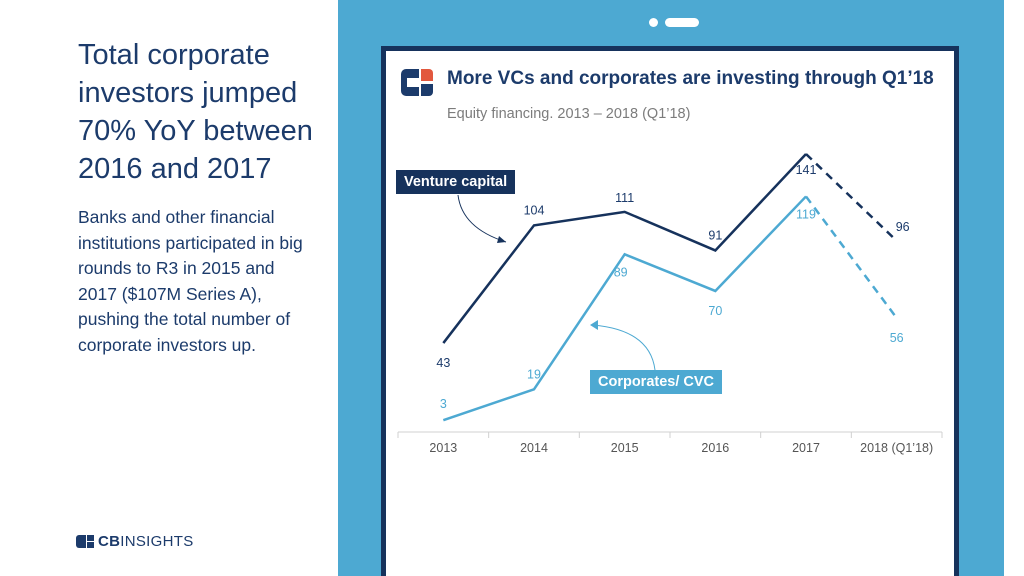 This screenshot has height=576, width=1024. I want to click on data-label: 43, so click(443, 363).